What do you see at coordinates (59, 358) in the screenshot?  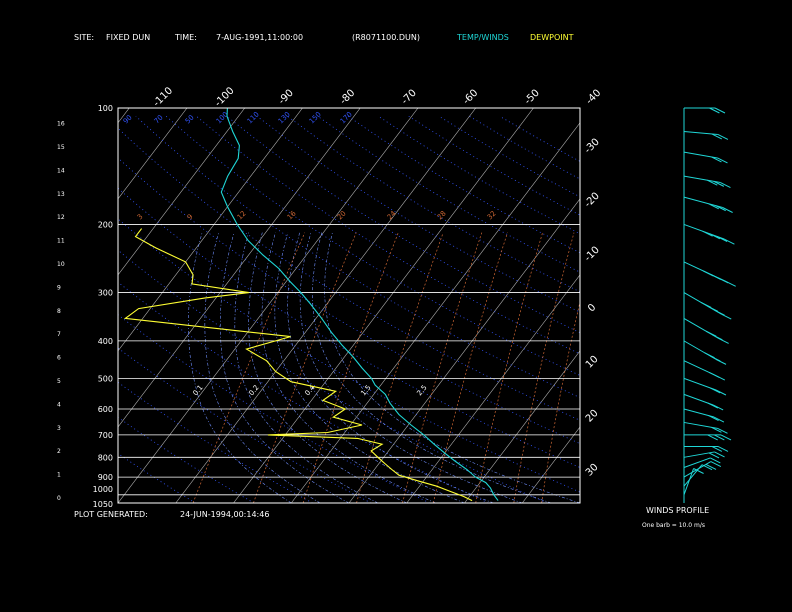 I see `height-tick-label: 6` at bounding box center [59, 358].